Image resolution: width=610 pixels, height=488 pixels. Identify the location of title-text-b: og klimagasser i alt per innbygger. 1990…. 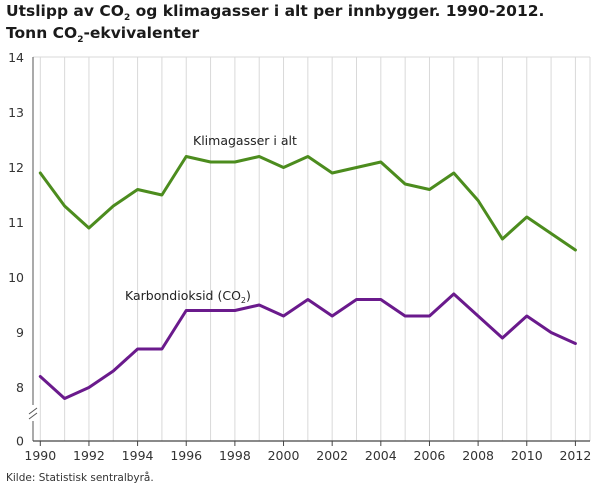
(337, 11).